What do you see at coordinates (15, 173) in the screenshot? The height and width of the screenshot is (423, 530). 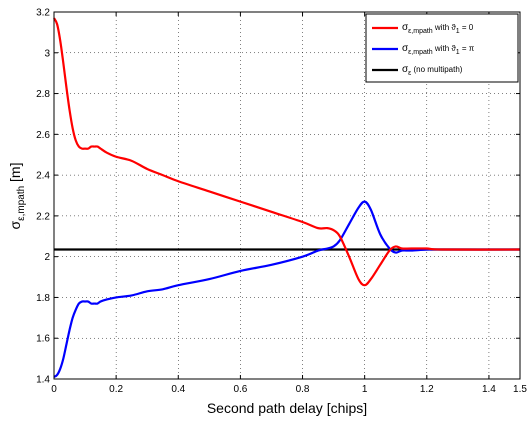 I see `y-axis-label-unit: [m]` at bounding box center [15, 173].